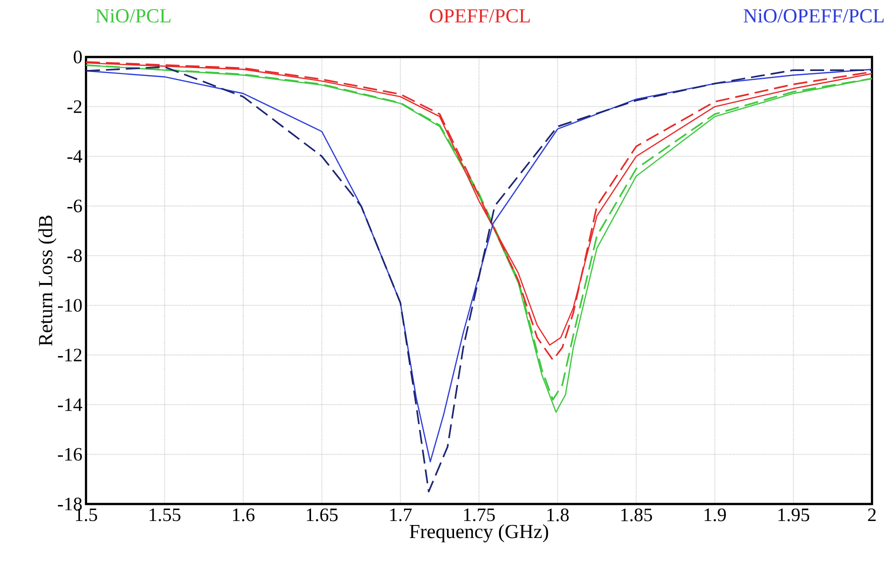  Describe the element at coordinates (74, 156) in the screenshot. I see `y-tick-label: -4` at that location.